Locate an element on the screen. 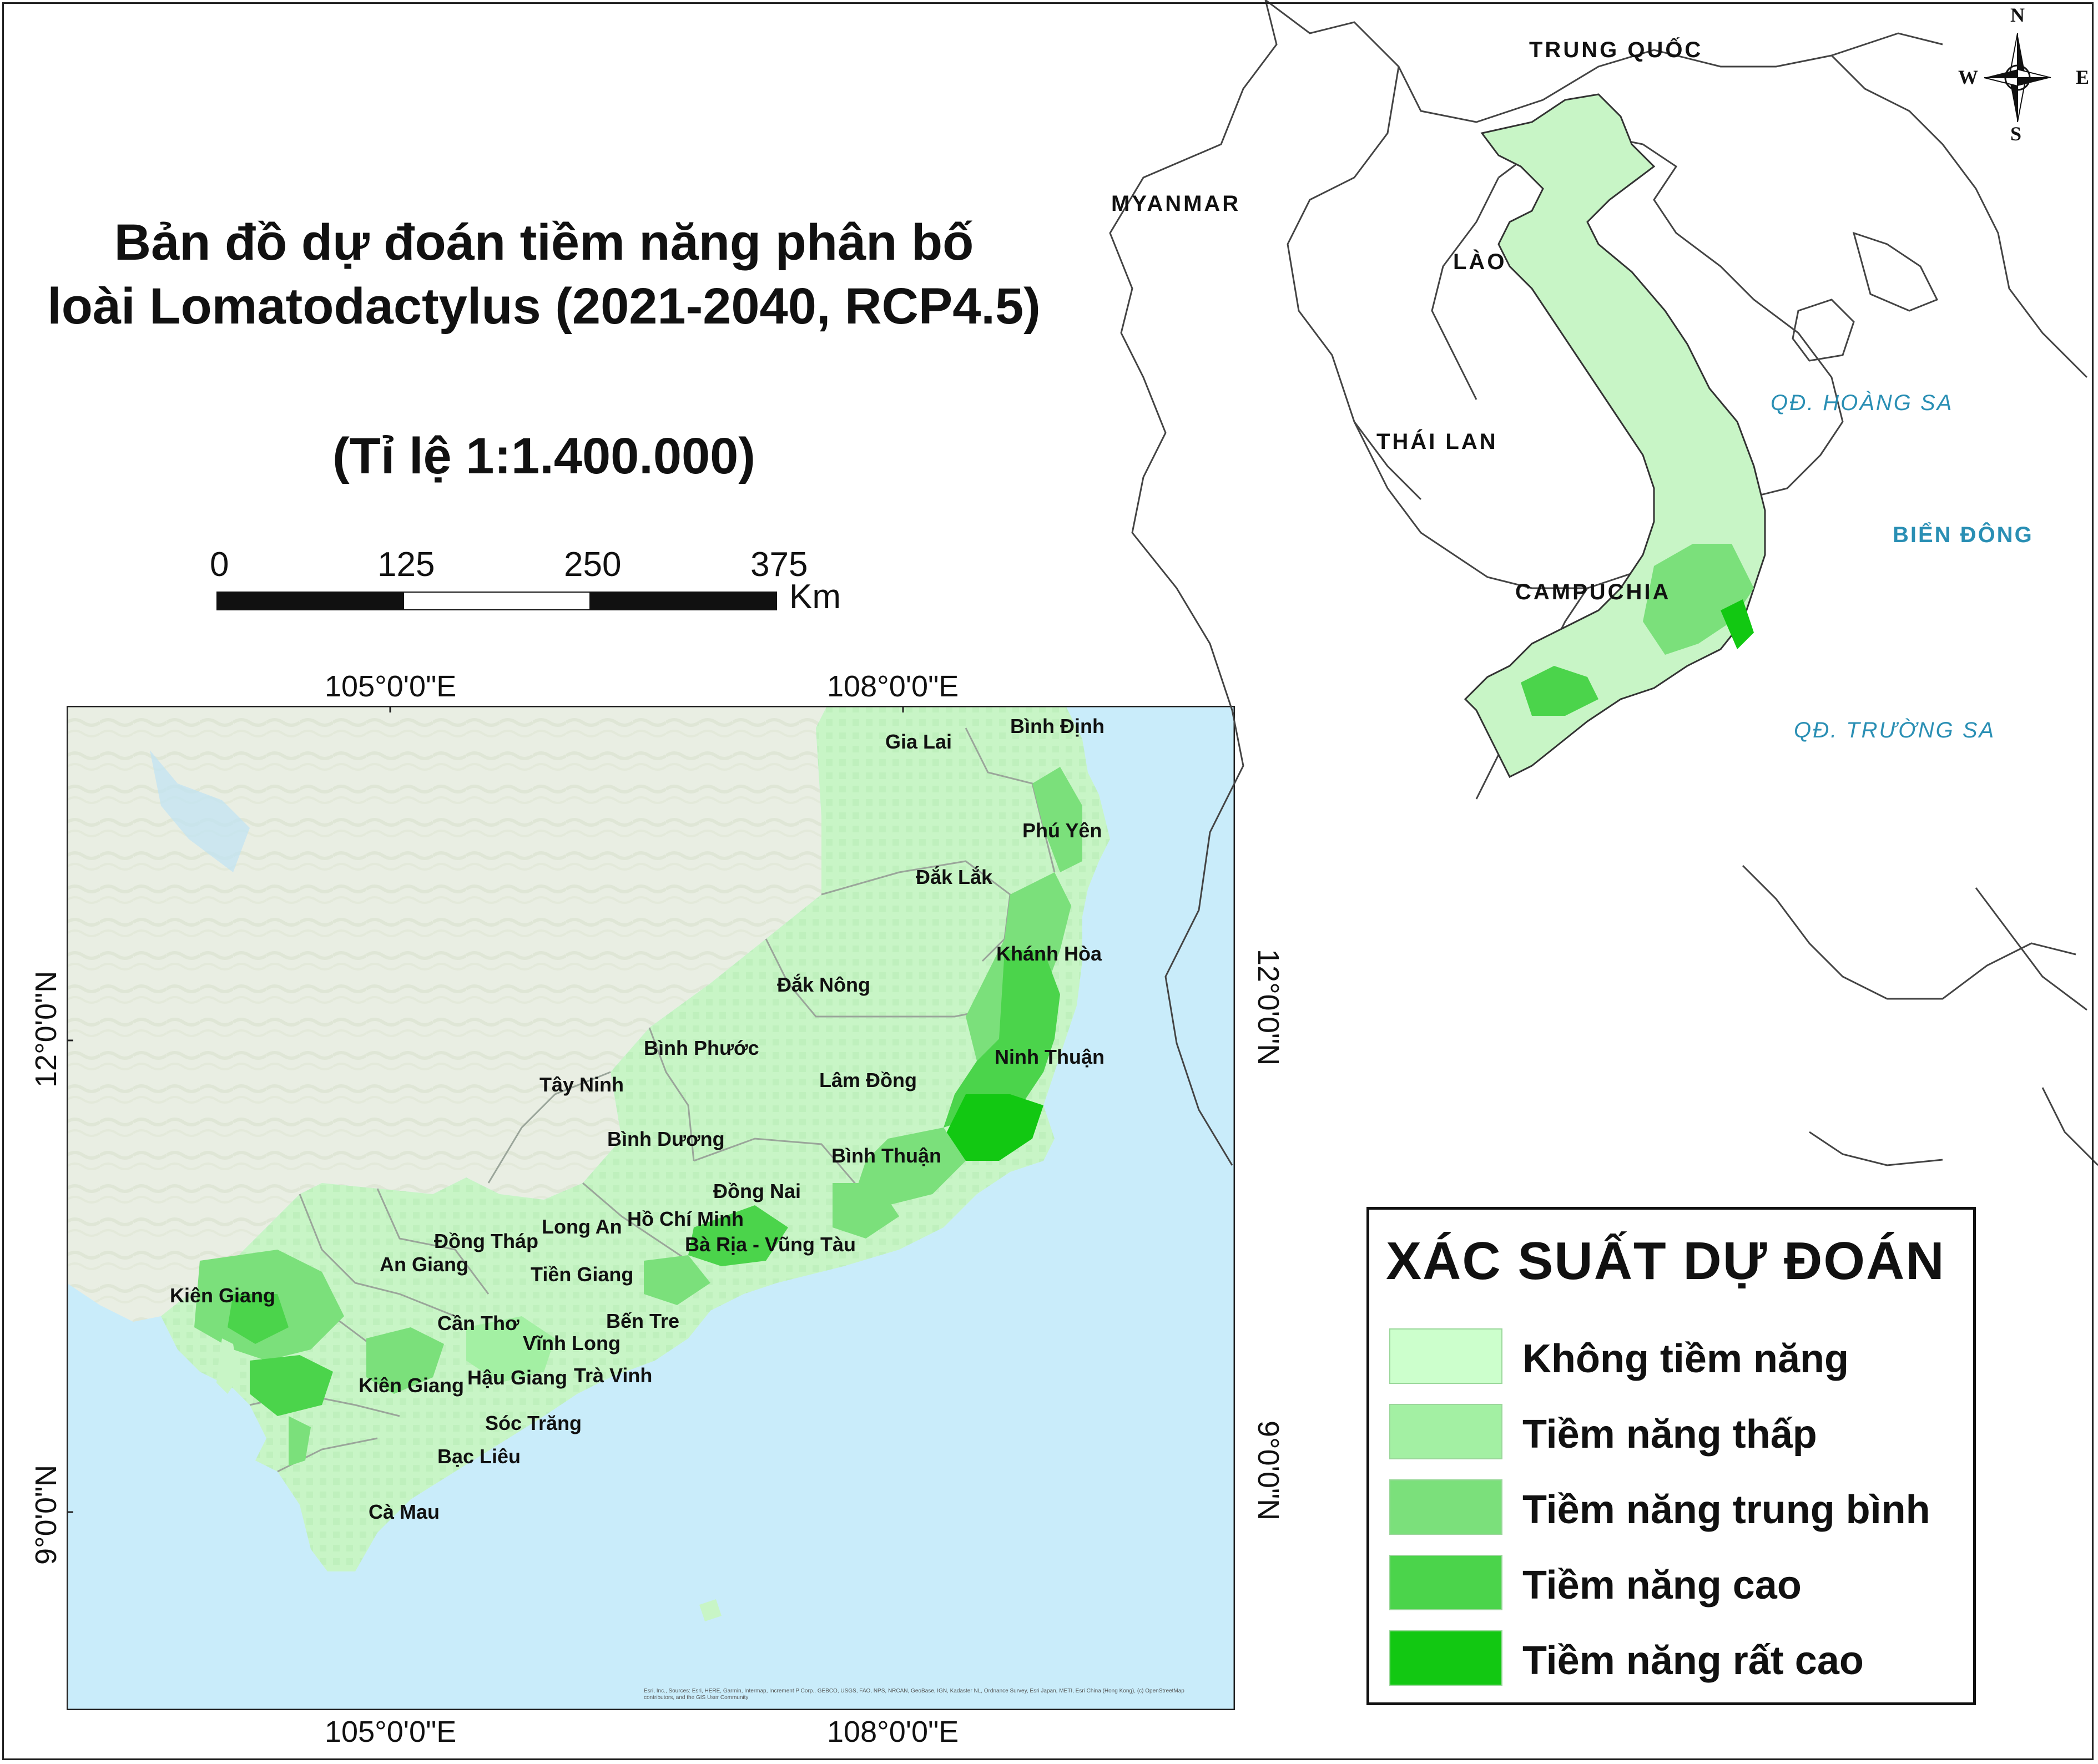  neighbour-land is located at coordinates (447, 1014).